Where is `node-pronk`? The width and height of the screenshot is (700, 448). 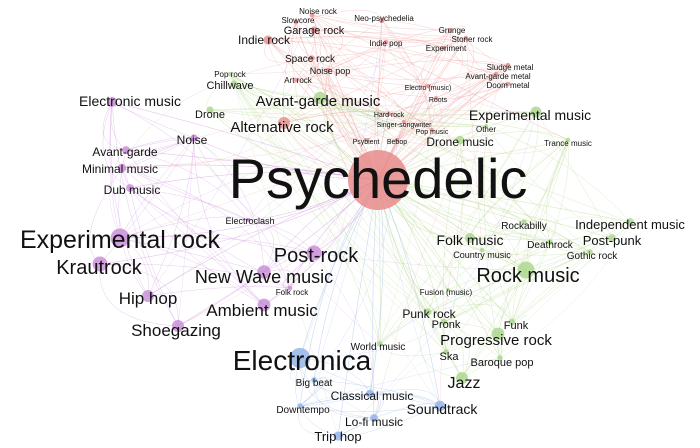
node-pronk is located at coordinates (444, 322).